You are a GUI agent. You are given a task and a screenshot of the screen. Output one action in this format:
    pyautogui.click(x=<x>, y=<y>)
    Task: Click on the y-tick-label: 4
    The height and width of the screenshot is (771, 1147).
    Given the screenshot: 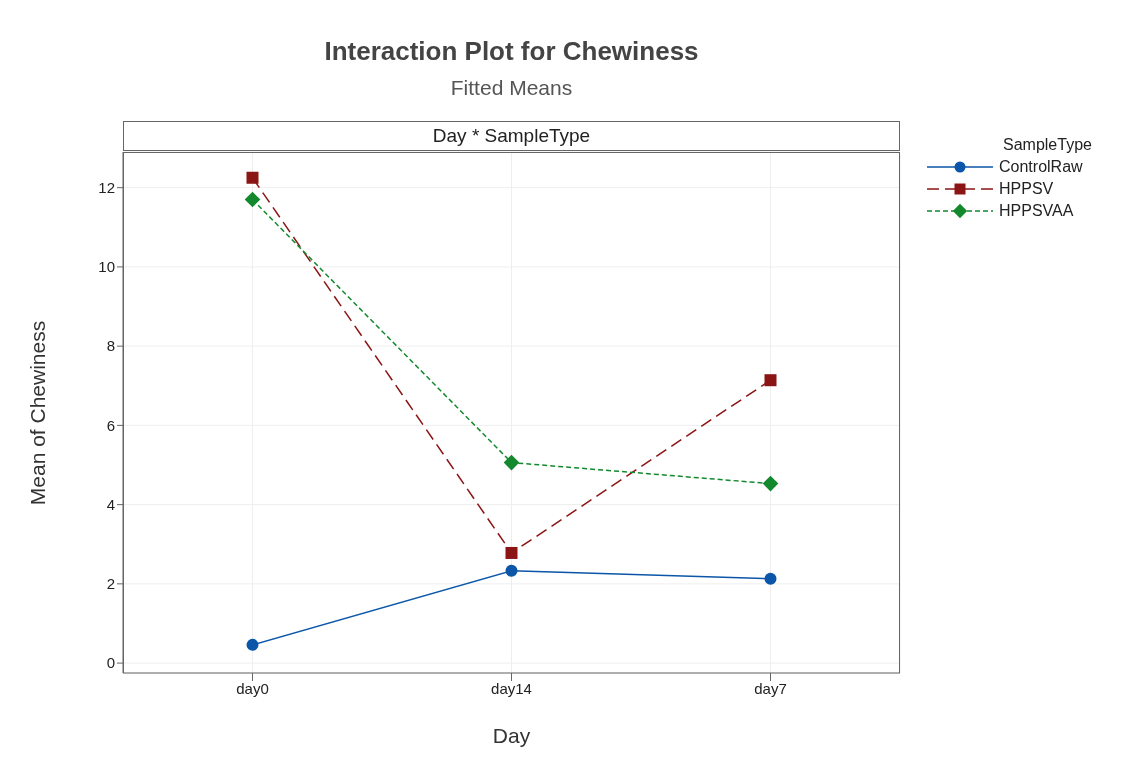 What is the action you would take?
    pyautogui.click(x=110, y=504)
    